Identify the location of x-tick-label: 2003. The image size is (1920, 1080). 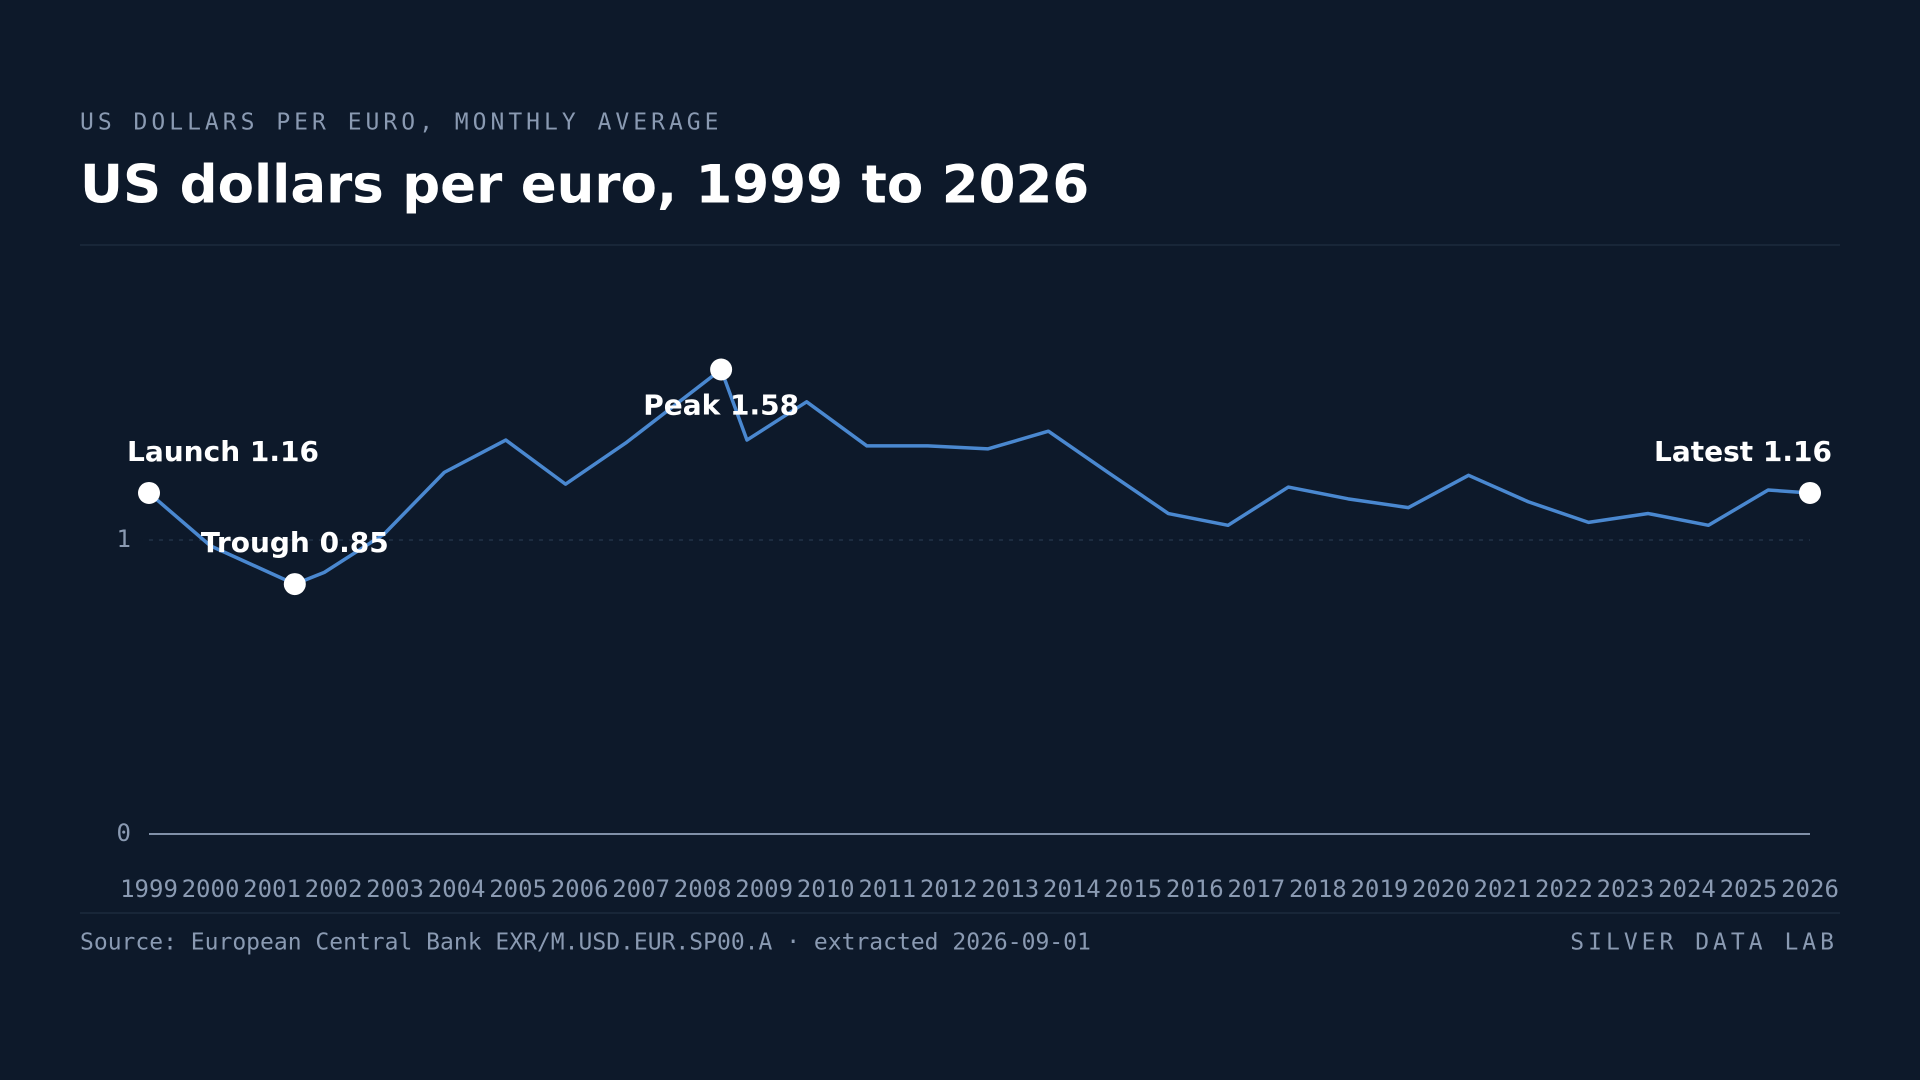
(395, 889).